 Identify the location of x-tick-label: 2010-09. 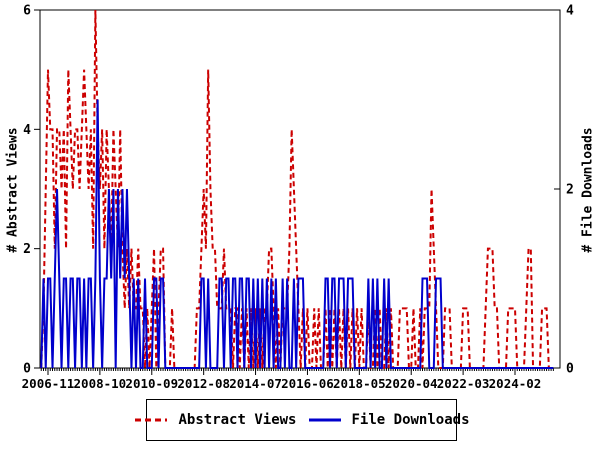
(151, 383).